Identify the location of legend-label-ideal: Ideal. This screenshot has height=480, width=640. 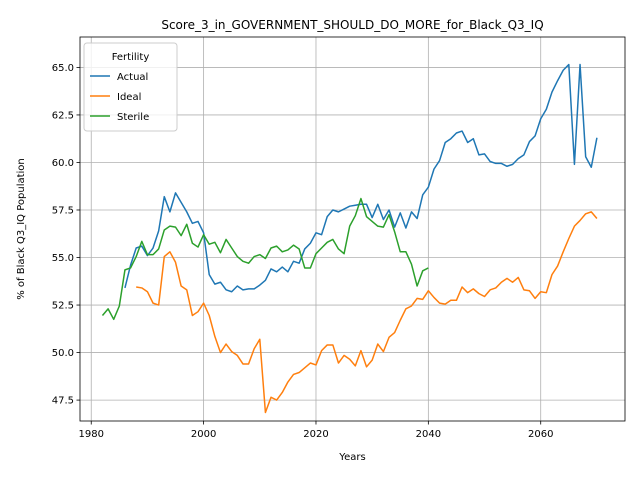
(129, 97).